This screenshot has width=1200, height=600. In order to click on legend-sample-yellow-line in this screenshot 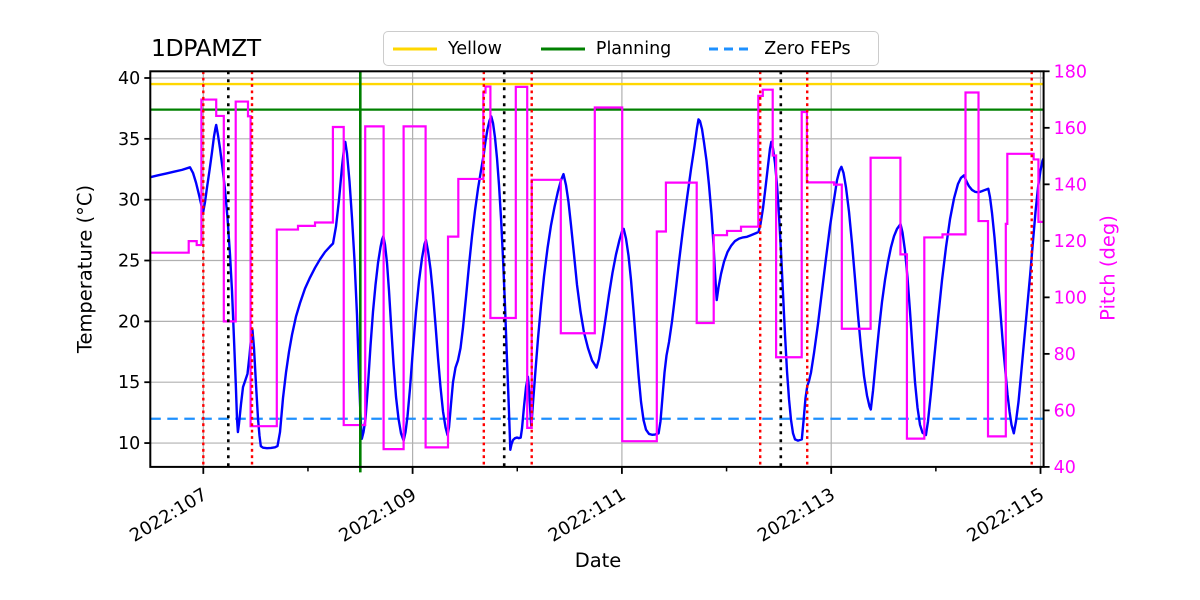, I will do `click(415, 48)`.